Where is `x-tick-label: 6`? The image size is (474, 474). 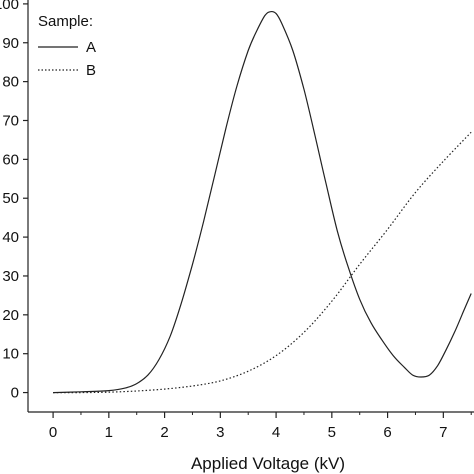 x-tick-label: 6 is located at coordinates (387, 432).